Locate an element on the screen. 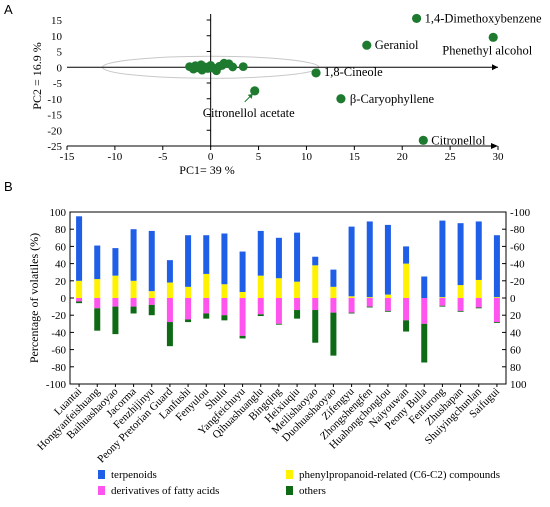 This screenshot has width=550, height=507. bar-left-tick-label: -40 is located at coordinates (58, 333).